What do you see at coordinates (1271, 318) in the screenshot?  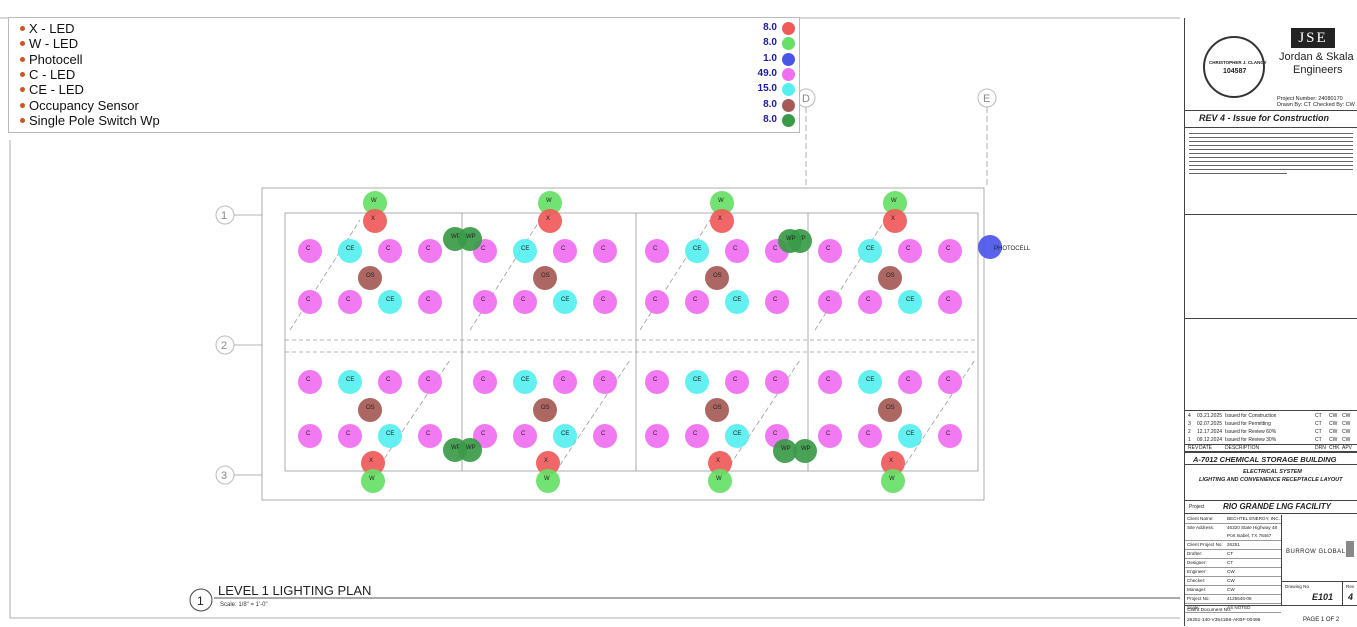 I see `tb-divider` at bounding box center [1271, 318].